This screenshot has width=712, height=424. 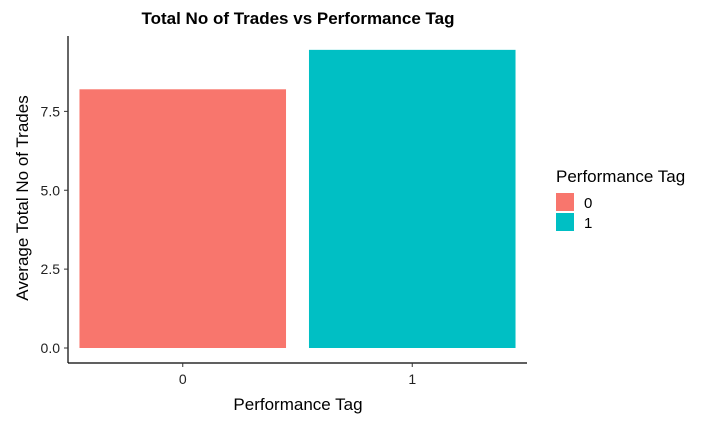 I want to click on y-tick-label: 2.5, so click(x=51, y=269).